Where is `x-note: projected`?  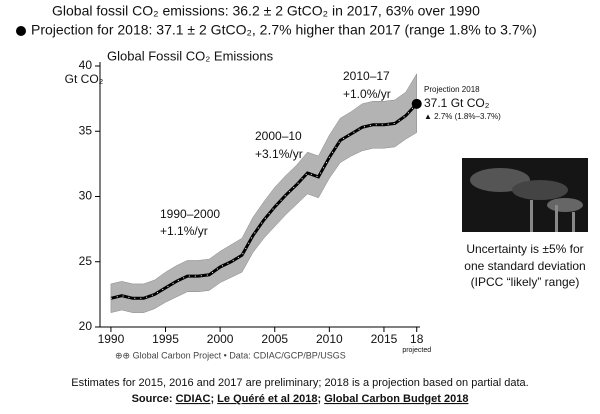 x-note: projected is located at coordinates (416, 350).